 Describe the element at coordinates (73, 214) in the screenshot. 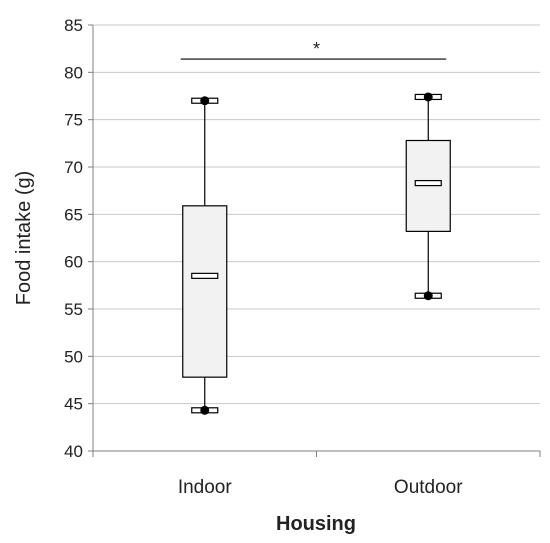

I see `y-tick-label: 65` at that location.